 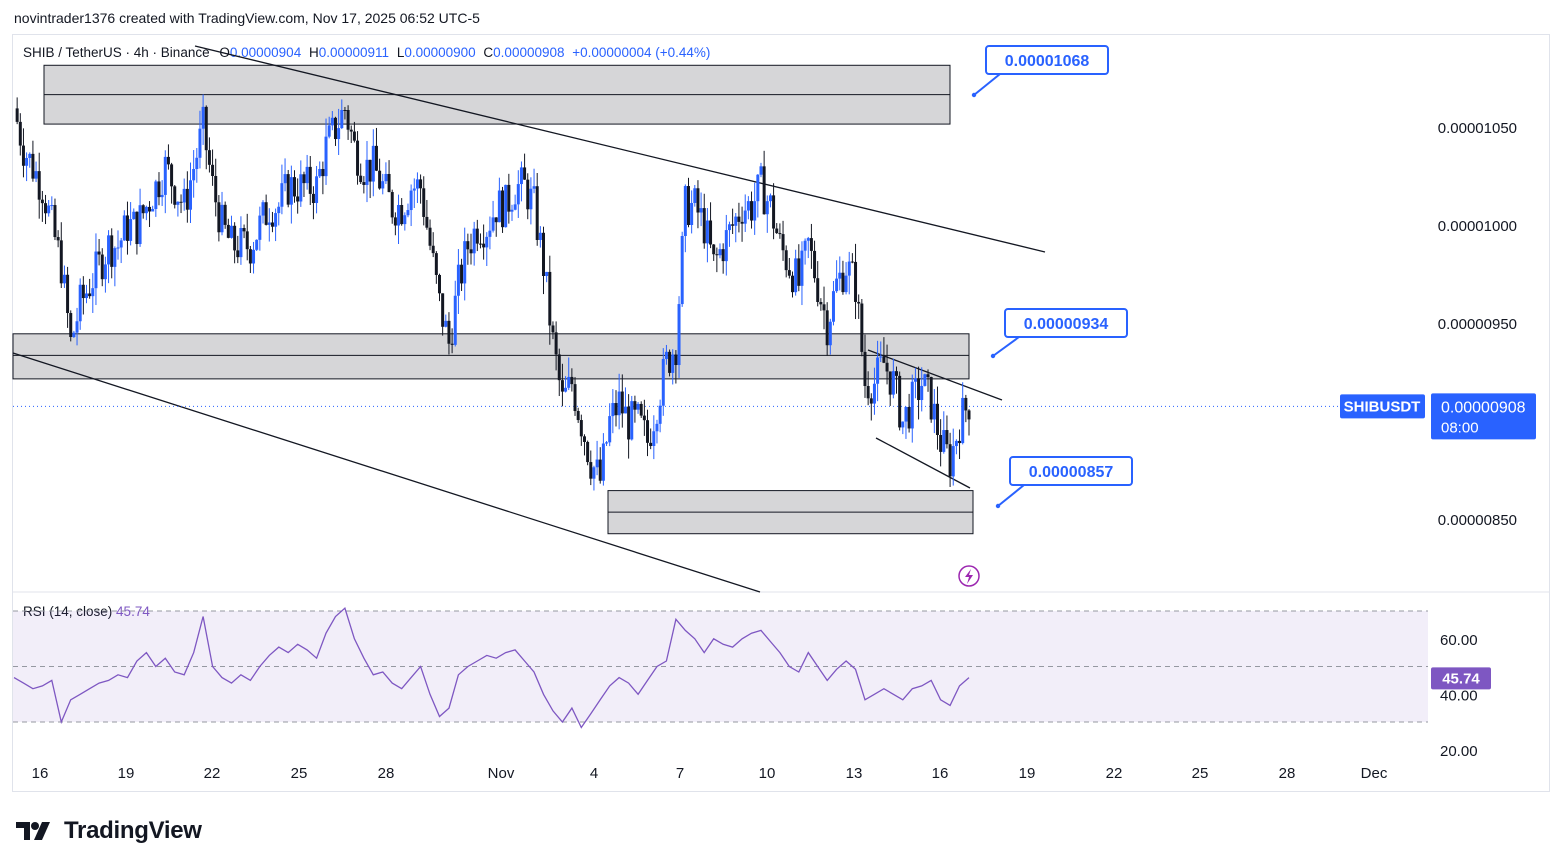 I want to click on change-value: +0.00000004 (+0.44%), so click(x=641, y=52).